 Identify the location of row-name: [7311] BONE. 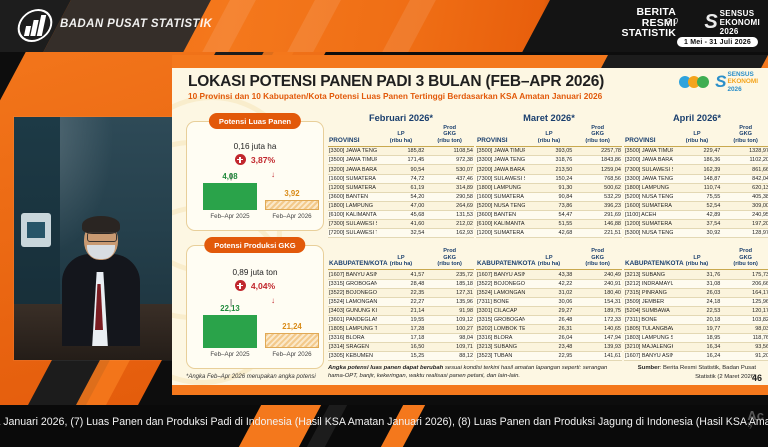
(648, 320).